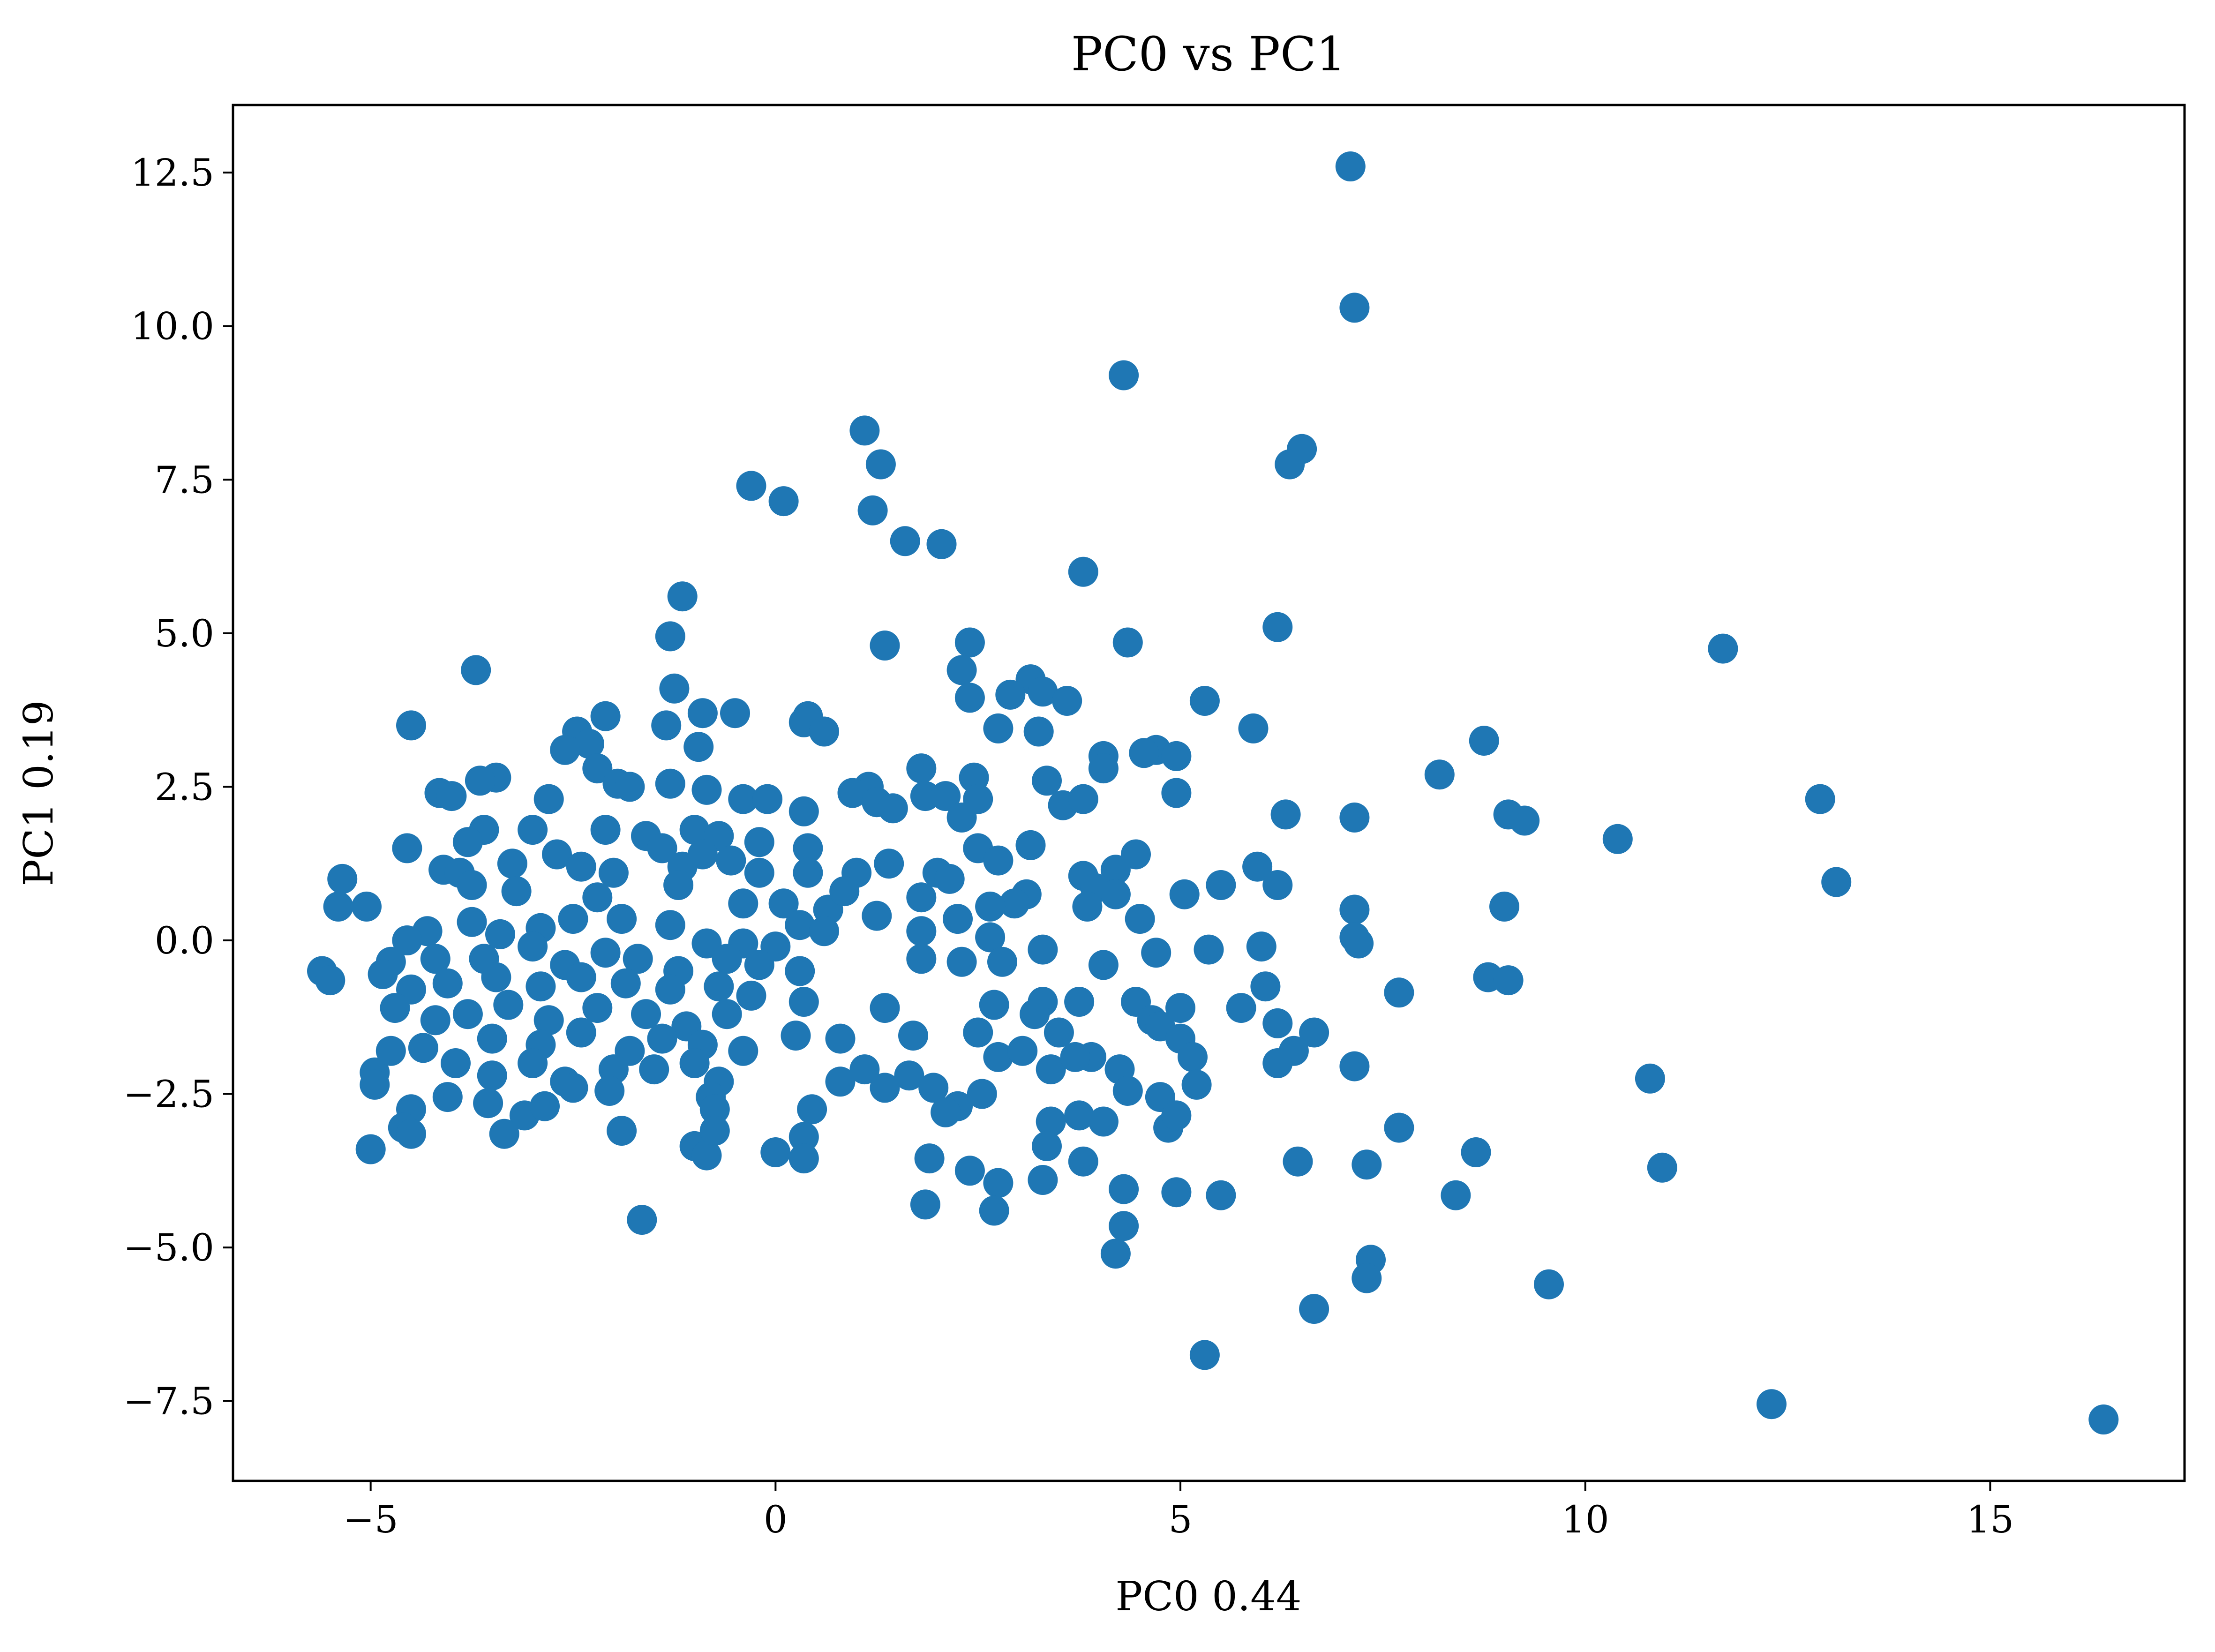  Describe the element at coordinates (184, 787) in the screenshot. I see `y-tick-label: 2.5` at that location.